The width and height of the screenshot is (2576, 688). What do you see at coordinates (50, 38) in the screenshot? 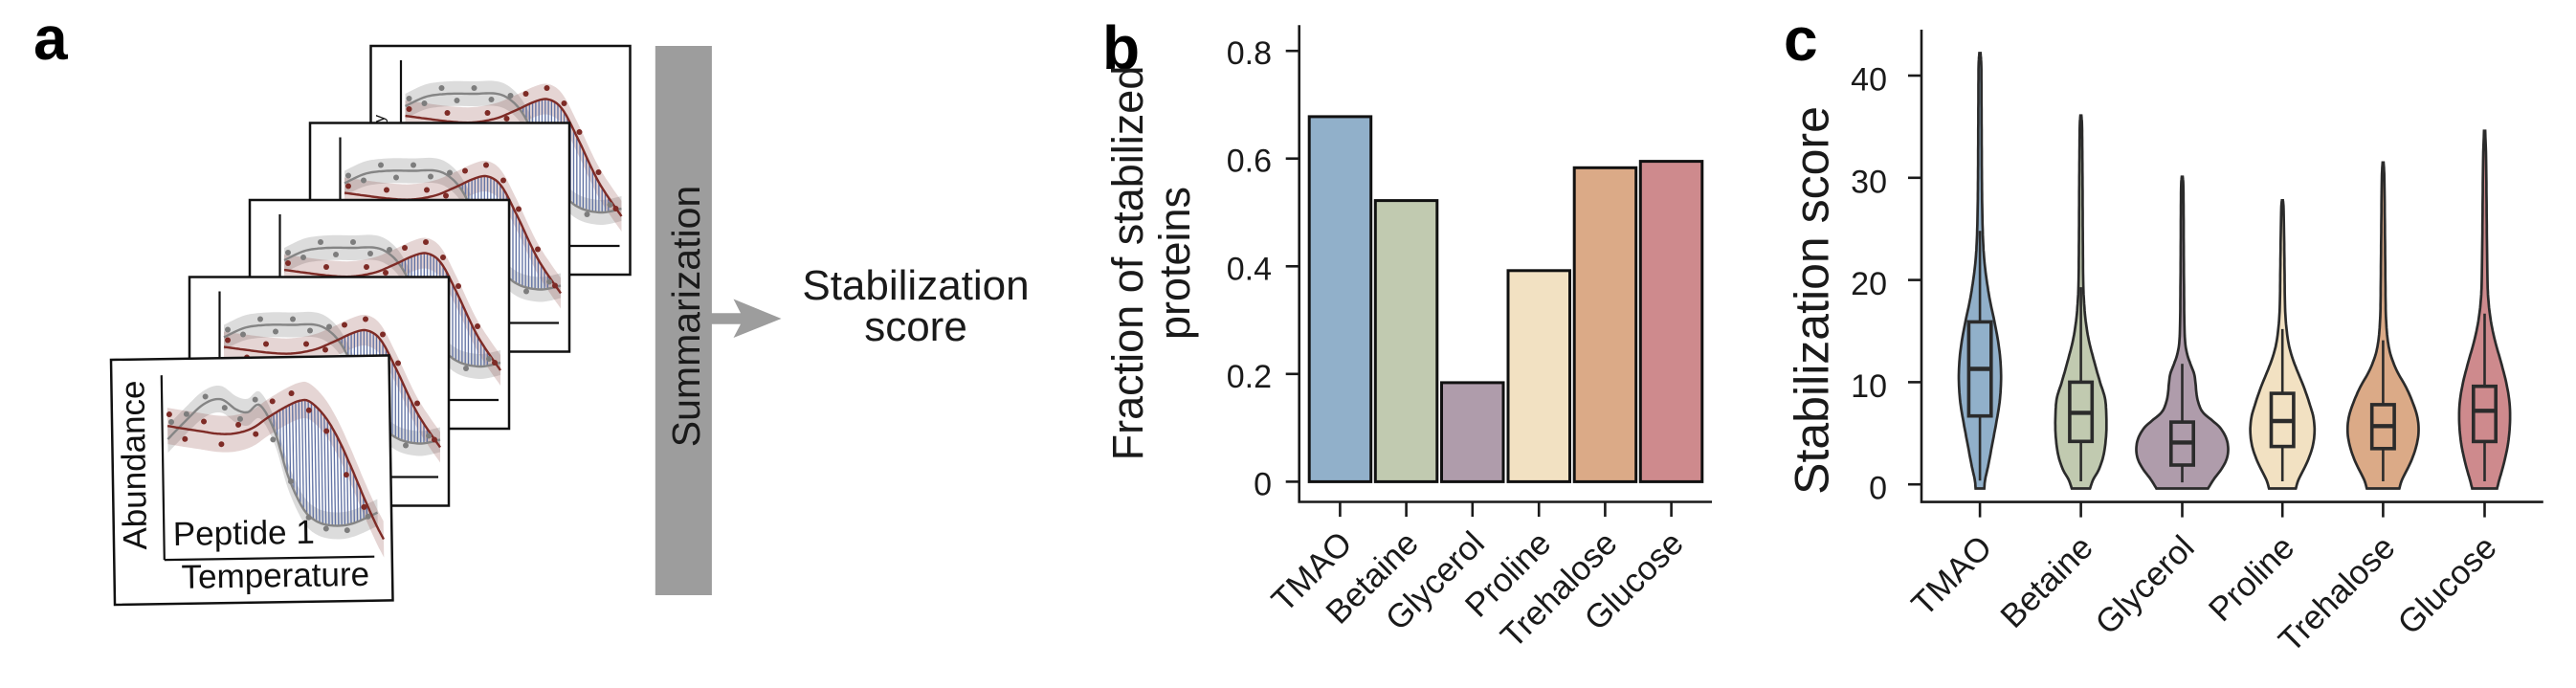
I see `svg-text: a` at bounding box center [50, 38].